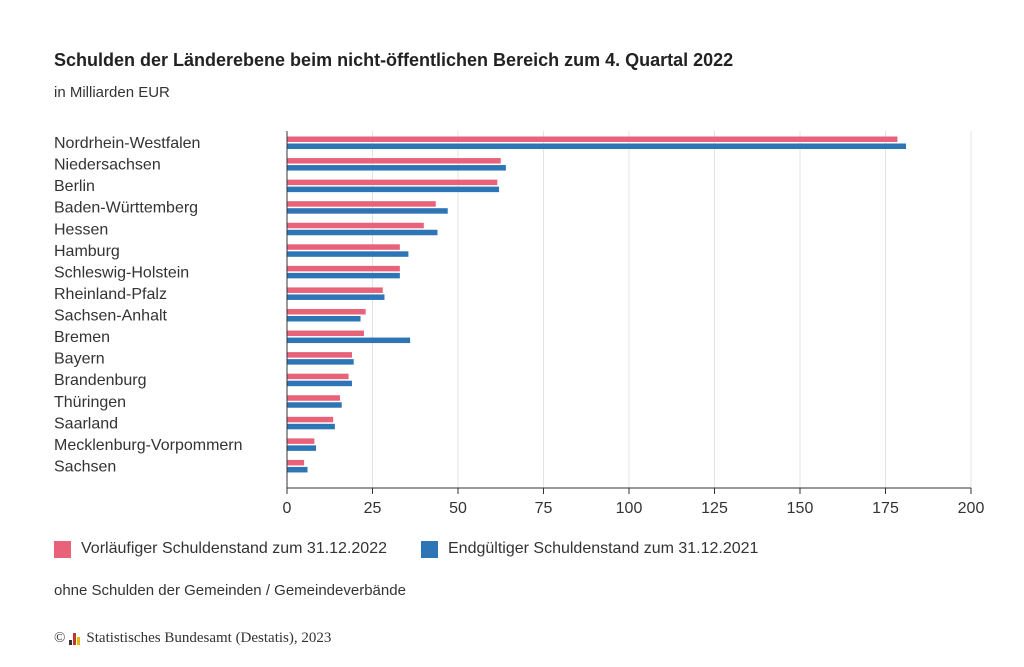 Image resolution: width=1024 pixels, height=667 pixels. What do you see at coordinates (126, 208) in the screenshot?
I see `category-label: Baden-Württemberg` at bounding box center [126, 208].